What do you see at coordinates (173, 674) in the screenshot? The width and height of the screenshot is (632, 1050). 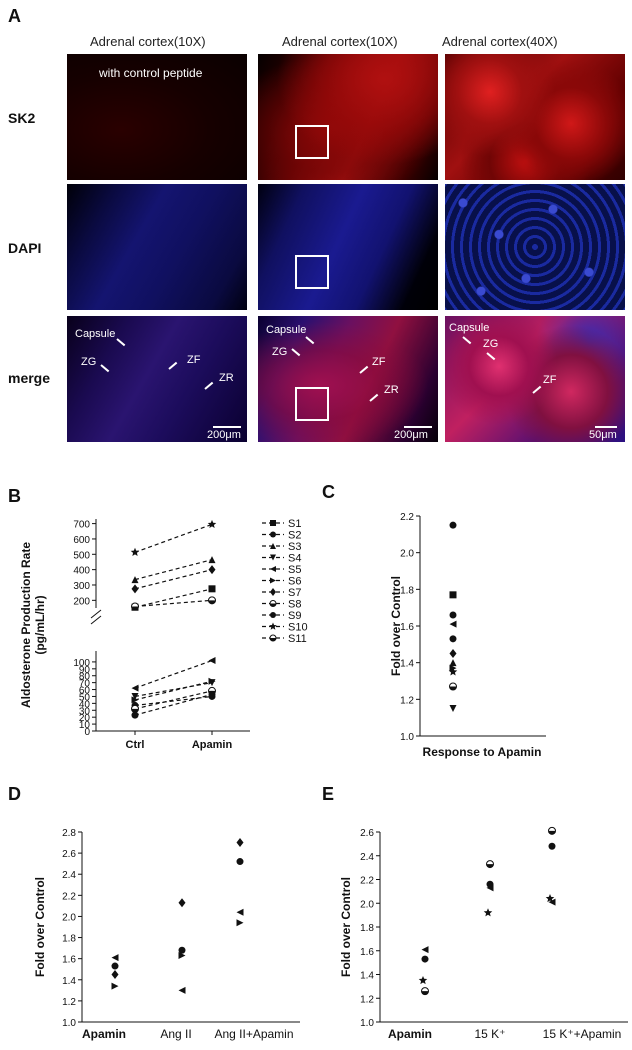 I see `series-line-S5` at bounding box center [173, 674].